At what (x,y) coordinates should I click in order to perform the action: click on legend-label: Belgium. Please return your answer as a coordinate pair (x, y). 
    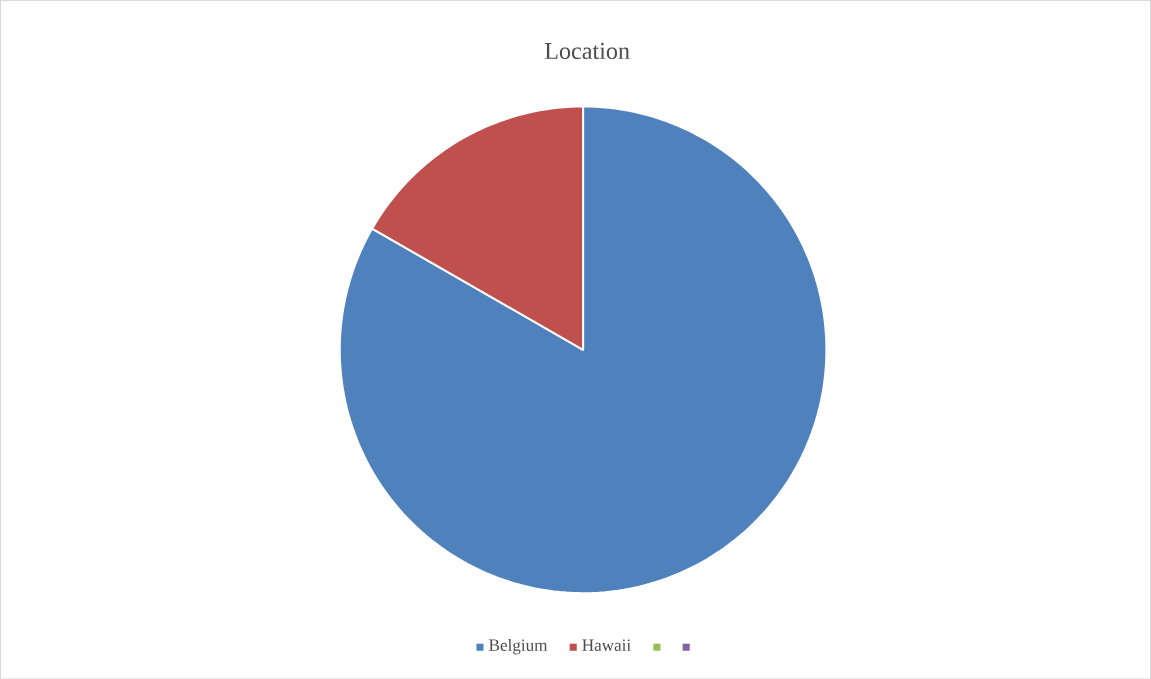
    Looking at the image, I should click on (518, 646).